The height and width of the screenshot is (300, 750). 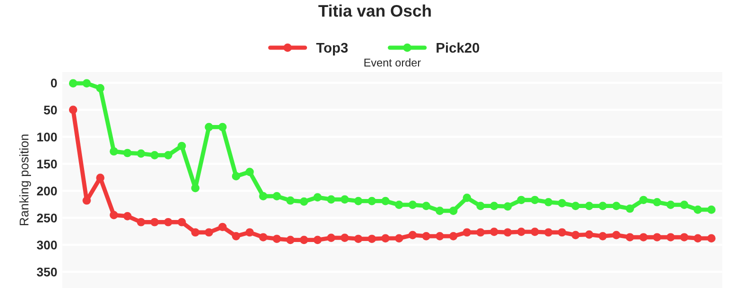 I want to click on y-tick-label: 350, so click(x=46, y=272).